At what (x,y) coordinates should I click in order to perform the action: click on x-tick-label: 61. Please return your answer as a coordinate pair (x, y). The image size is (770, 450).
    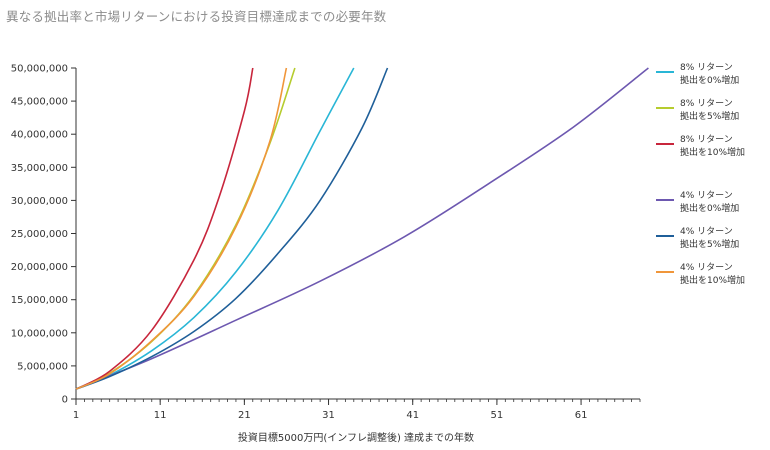
    Looking at the image, I should click on (581, 415).